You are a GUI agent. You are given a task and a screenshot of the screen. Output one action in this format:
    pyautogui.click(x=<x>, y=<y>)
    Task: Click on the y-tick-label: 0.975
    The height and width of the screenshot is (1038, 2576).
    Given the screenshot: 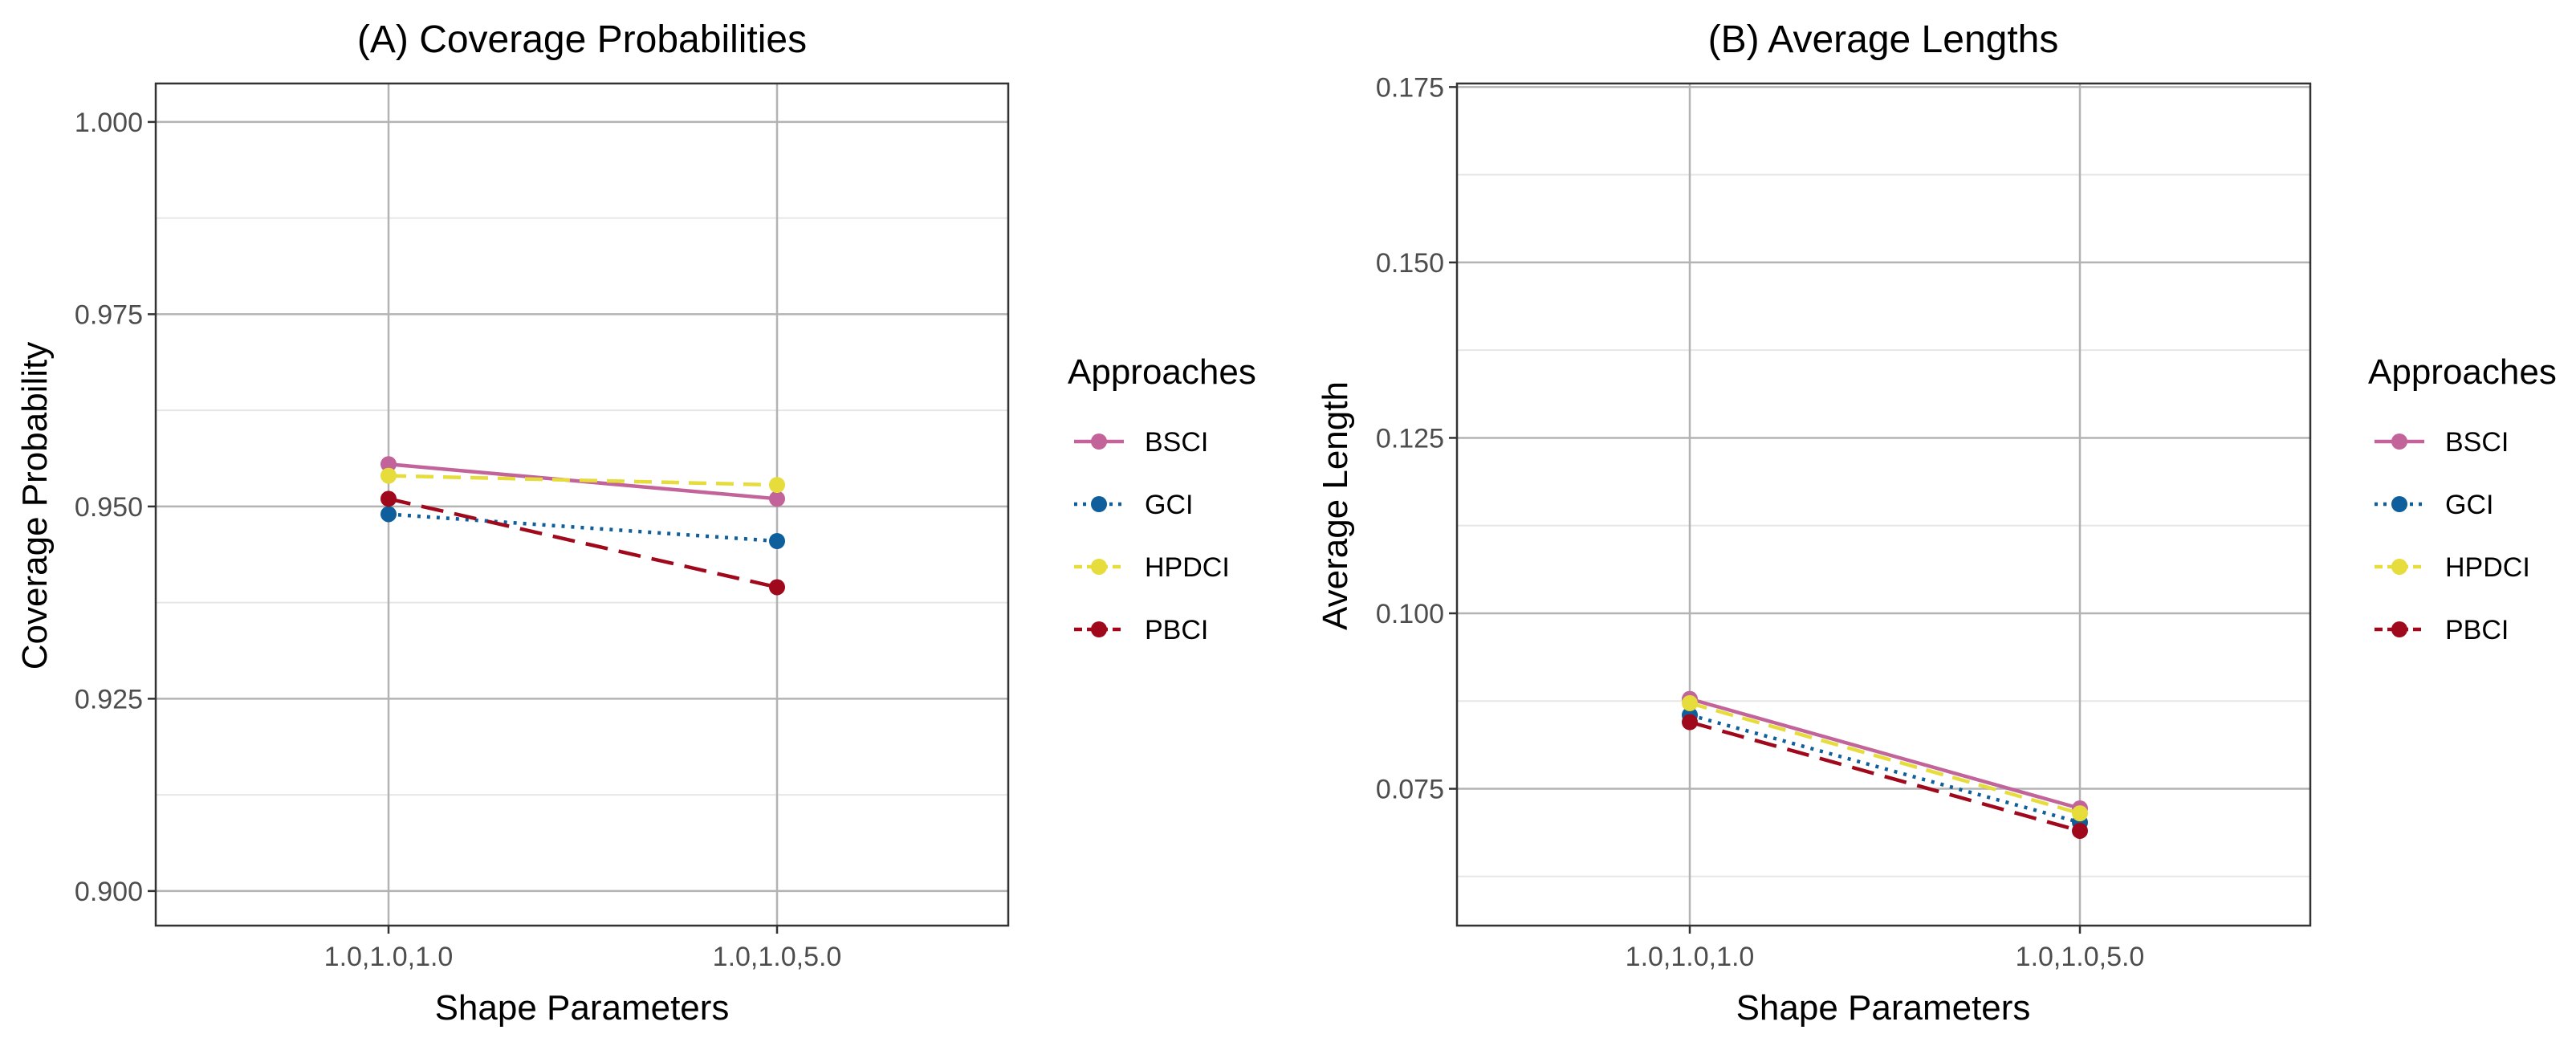 What is the action you would take?
    pyautogui.click(x=109, y=314)
    